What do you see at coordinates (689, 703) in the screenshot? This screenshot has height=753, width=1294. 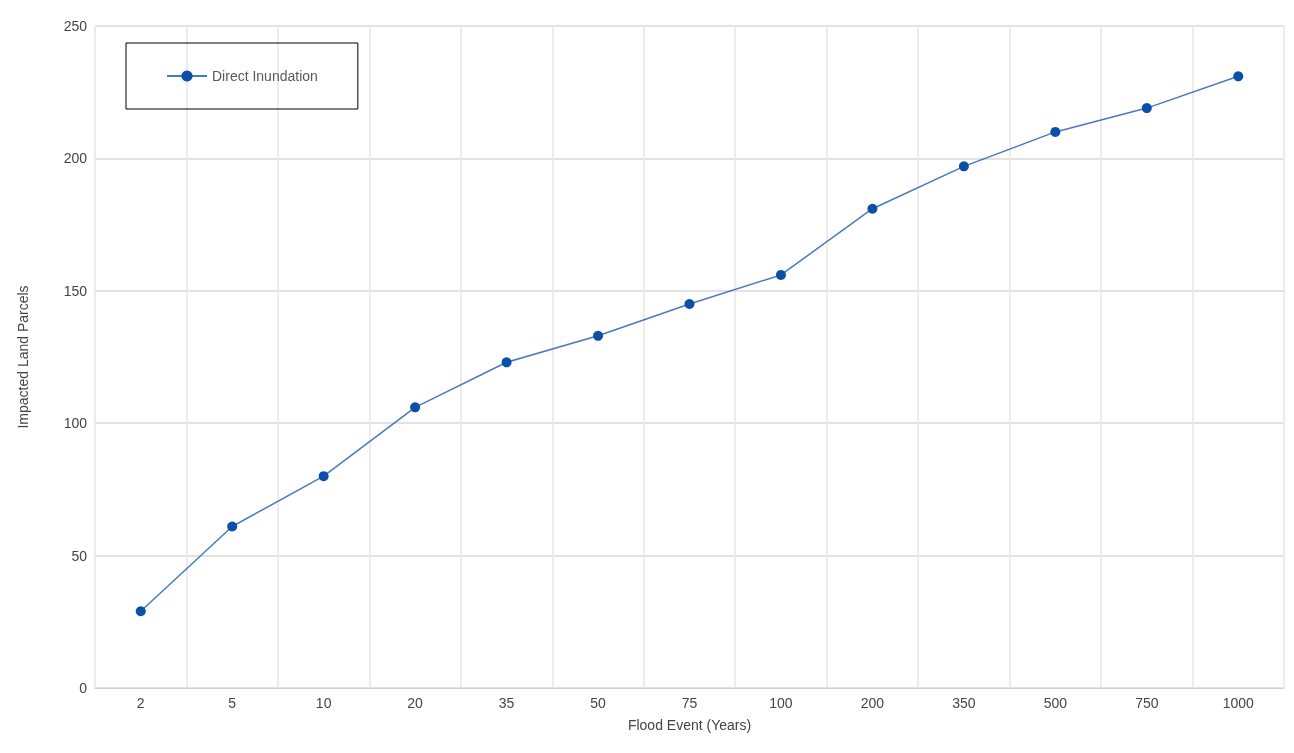 I see `x-tick-label: 75` at bounding box center [689, 703].